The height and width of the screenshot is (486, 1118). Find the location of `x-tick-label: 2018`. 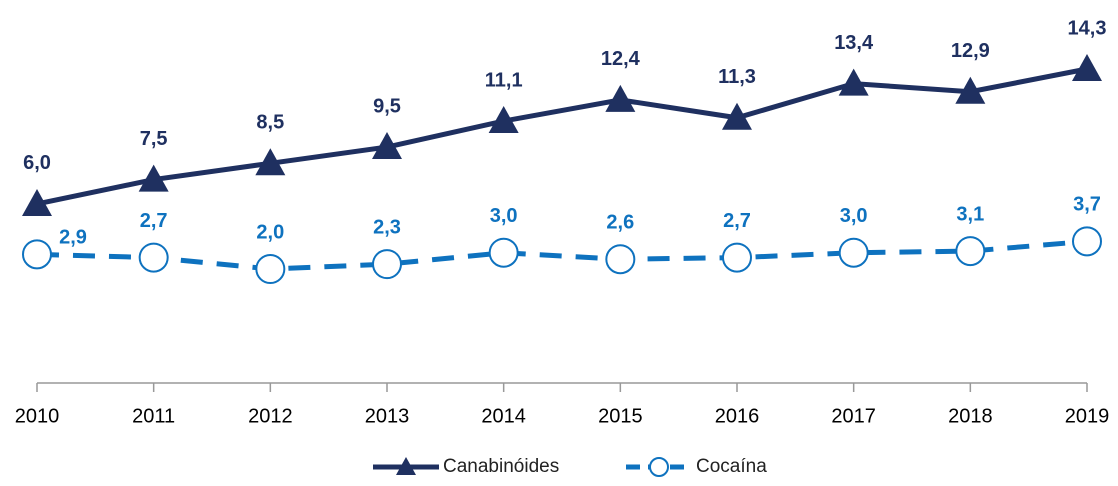

x-tick-label: 2018 is located at coordinates (970, 416).